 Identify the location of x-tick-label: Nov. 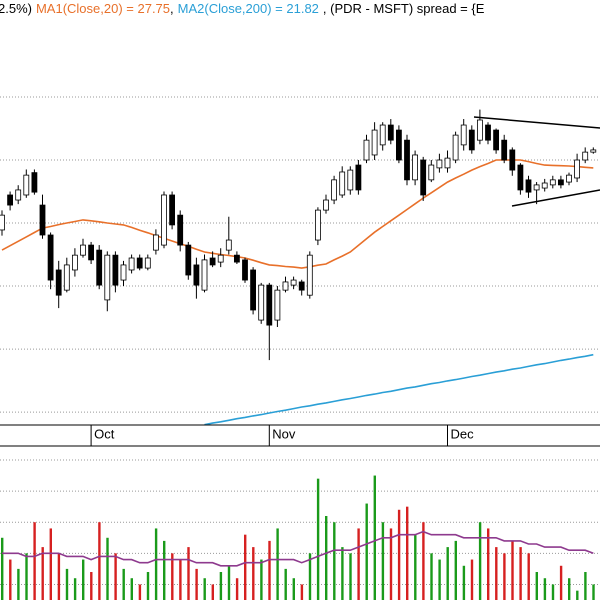
(284, 433).